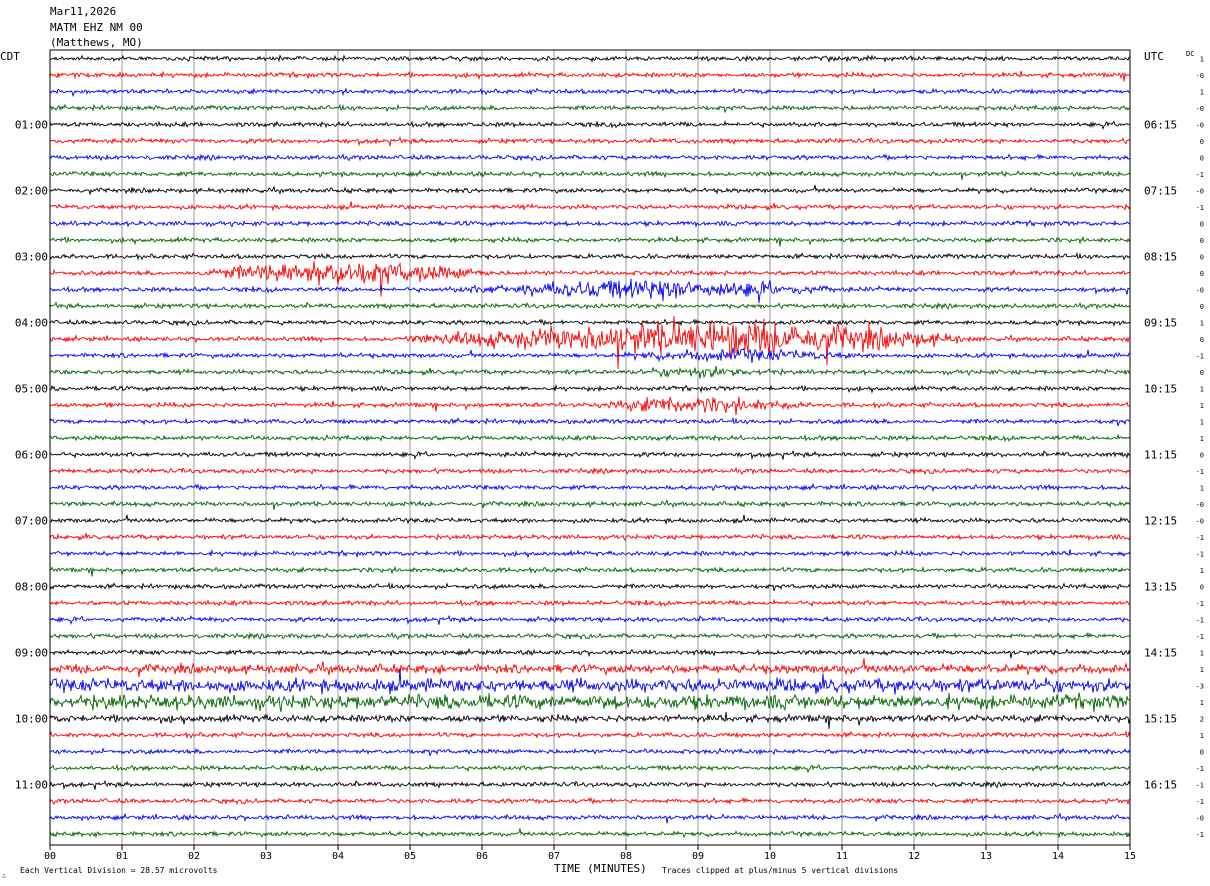 The image size is (1210, 886). Describe the element at coordinates (31, 653) in the screenshot. I see `left-time-label: 09:00` at that location.